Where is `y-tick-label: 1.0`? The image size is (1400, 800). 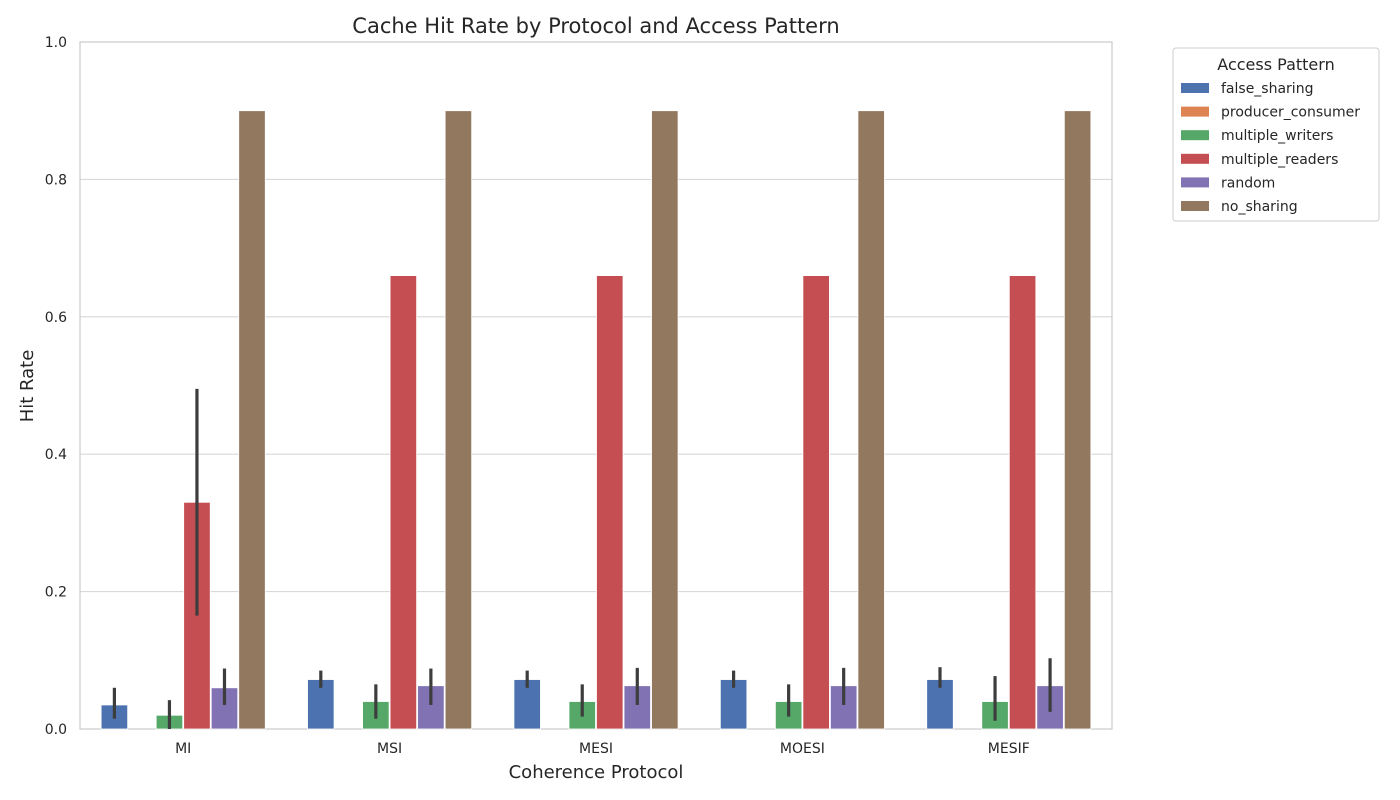 y-tick-label: 1.0 is located at coordinates (56, 43).